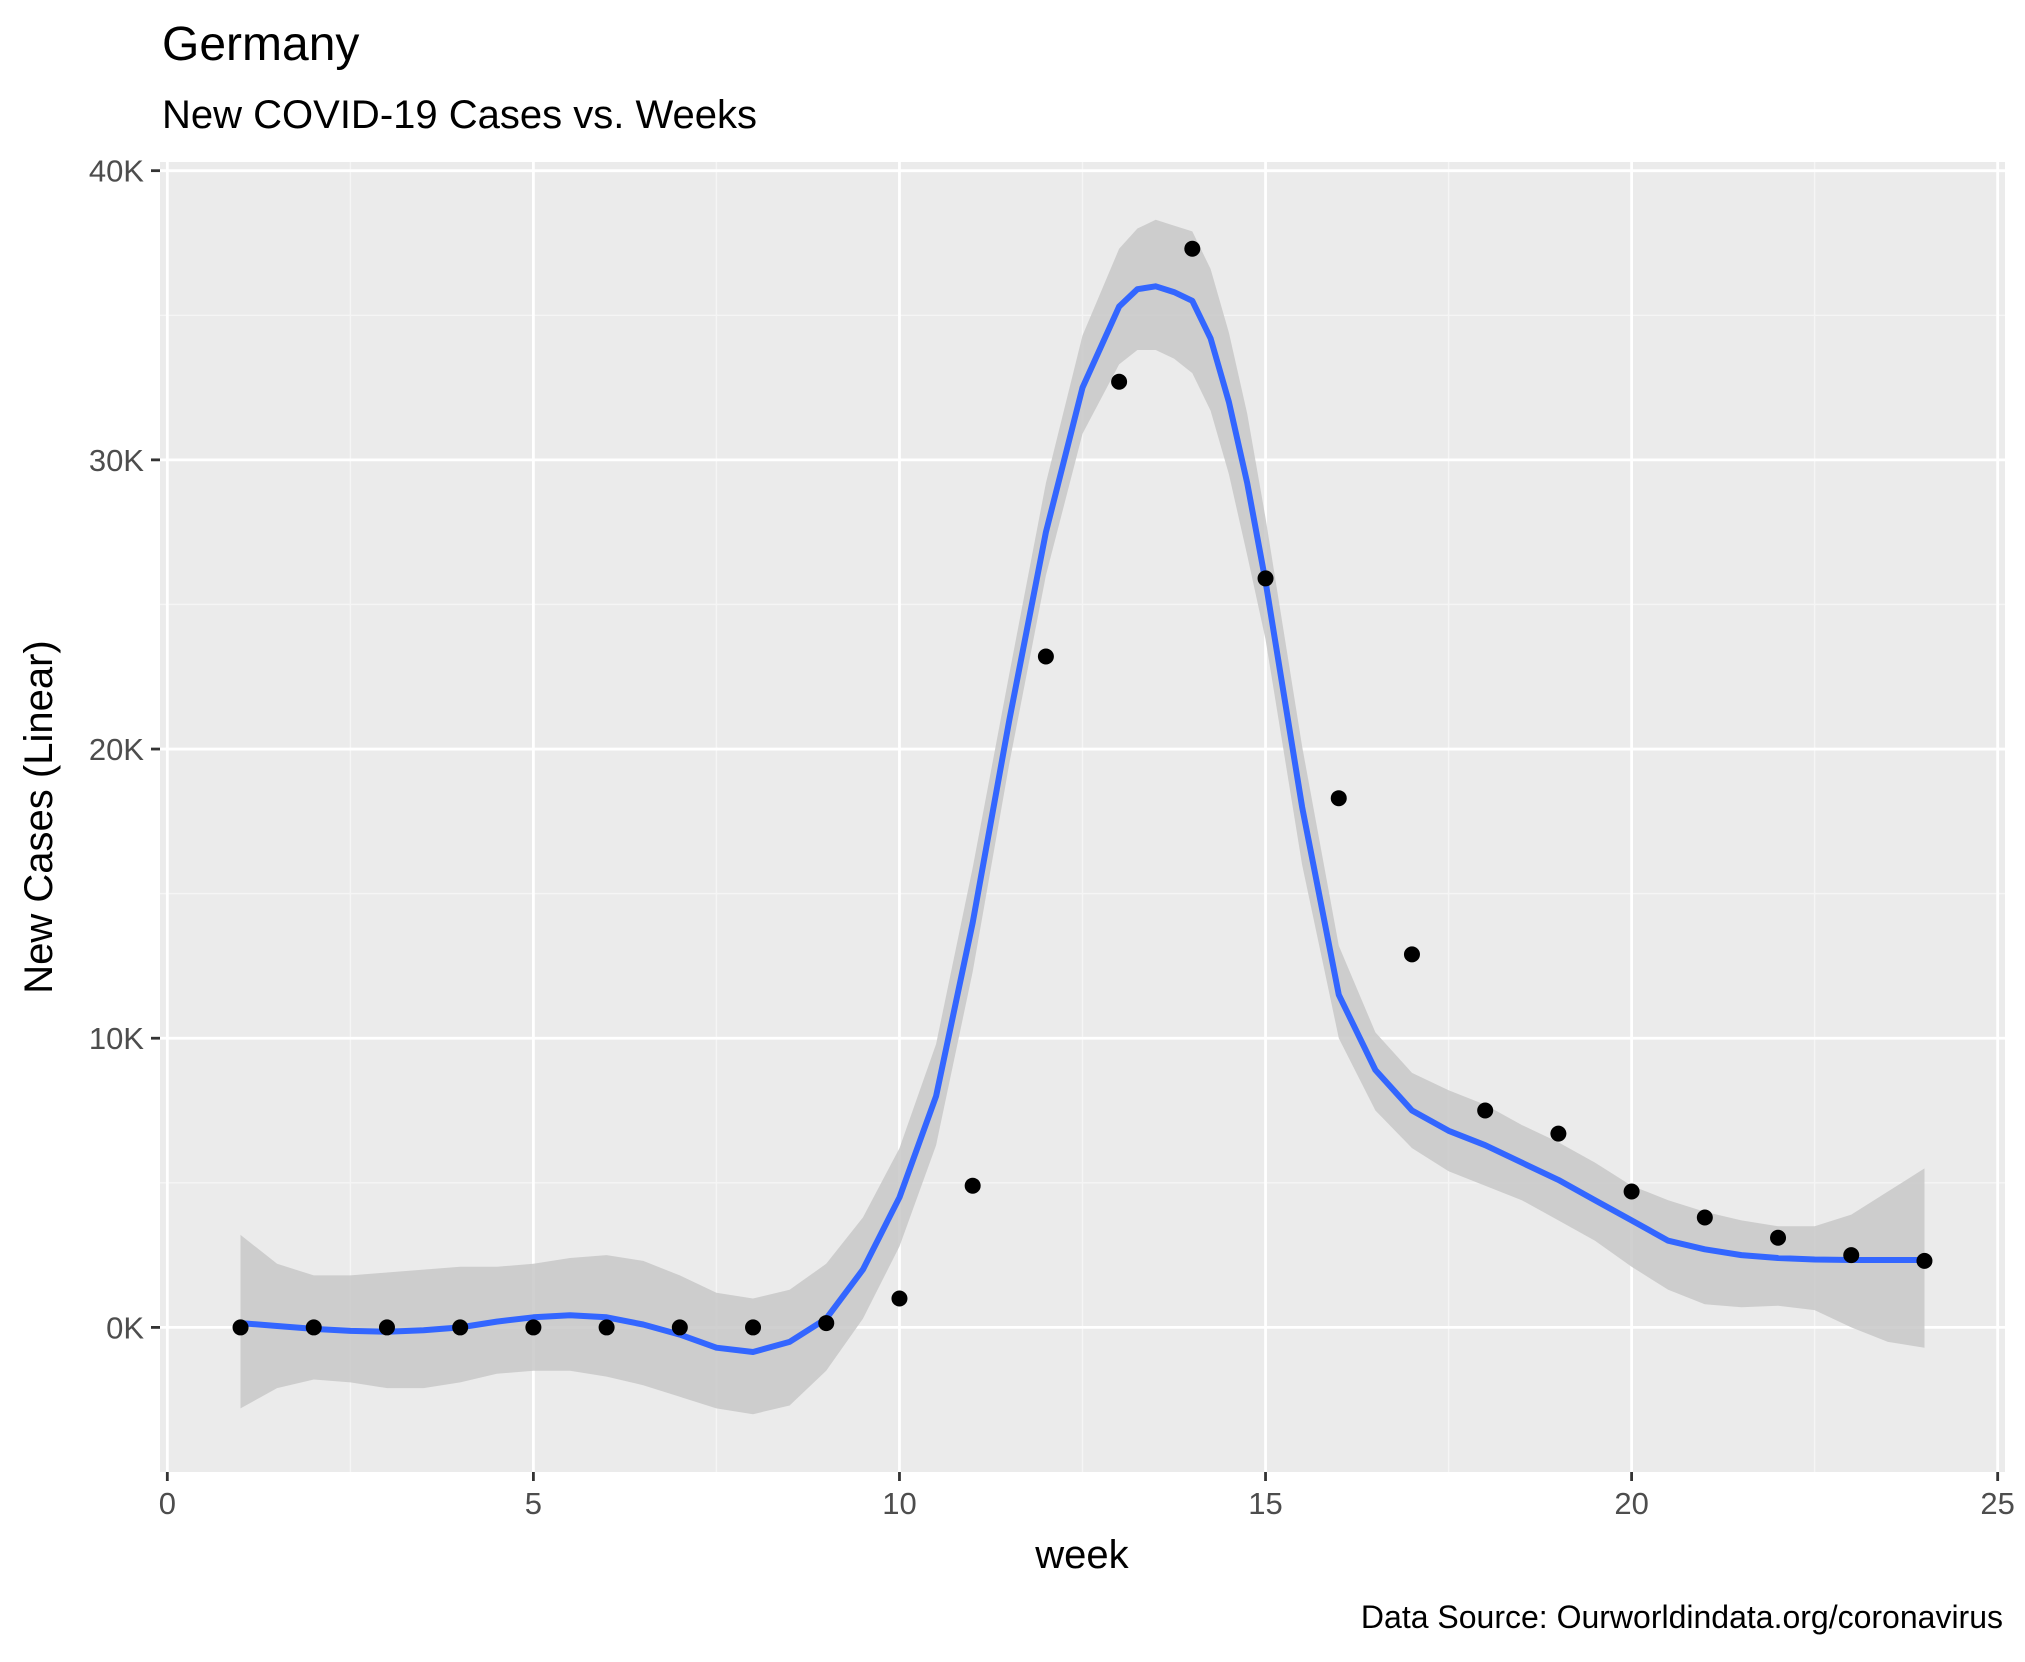 Image resolution: width=2025 pixels, height=1662 pixels. I want to click on x-tick-label: 20, so click(1631, 1503).